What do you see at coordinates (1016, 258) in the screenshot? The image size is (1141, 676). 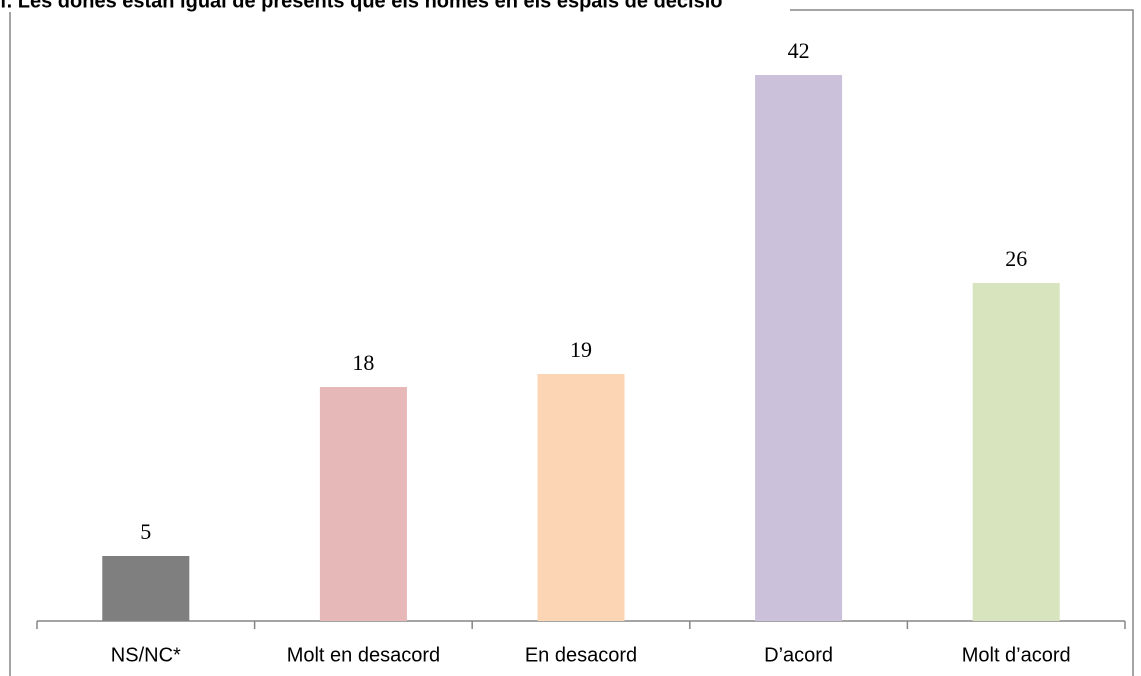 I see `value-label: 26` at bounding box center [1016, 258].